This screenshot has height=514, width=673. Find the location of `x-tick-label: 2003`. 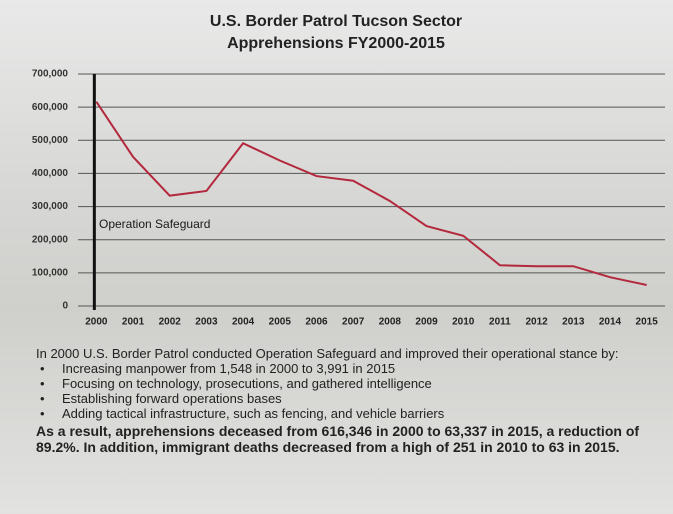

x-tick-label: 2003 is located at coordinates (206, 322).